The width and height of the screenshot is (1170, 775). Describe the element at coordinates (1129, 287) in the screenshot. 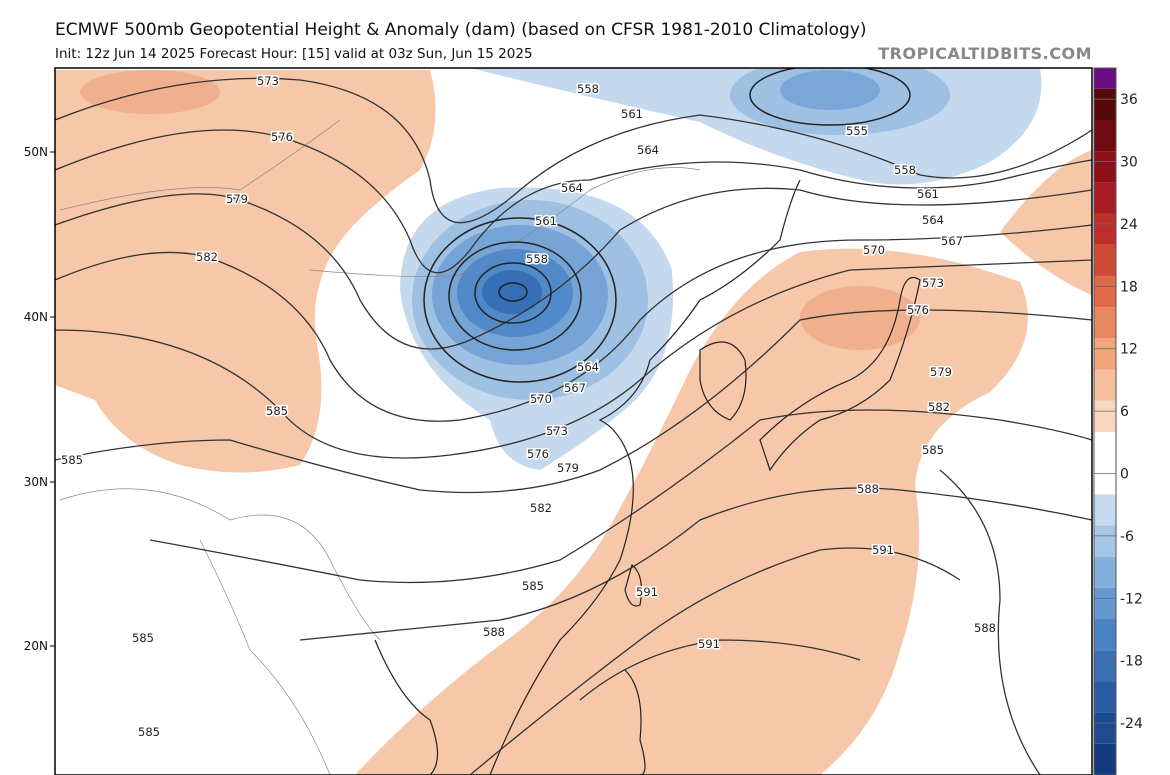

I see `colorbar-tick-label: 18` at that location.